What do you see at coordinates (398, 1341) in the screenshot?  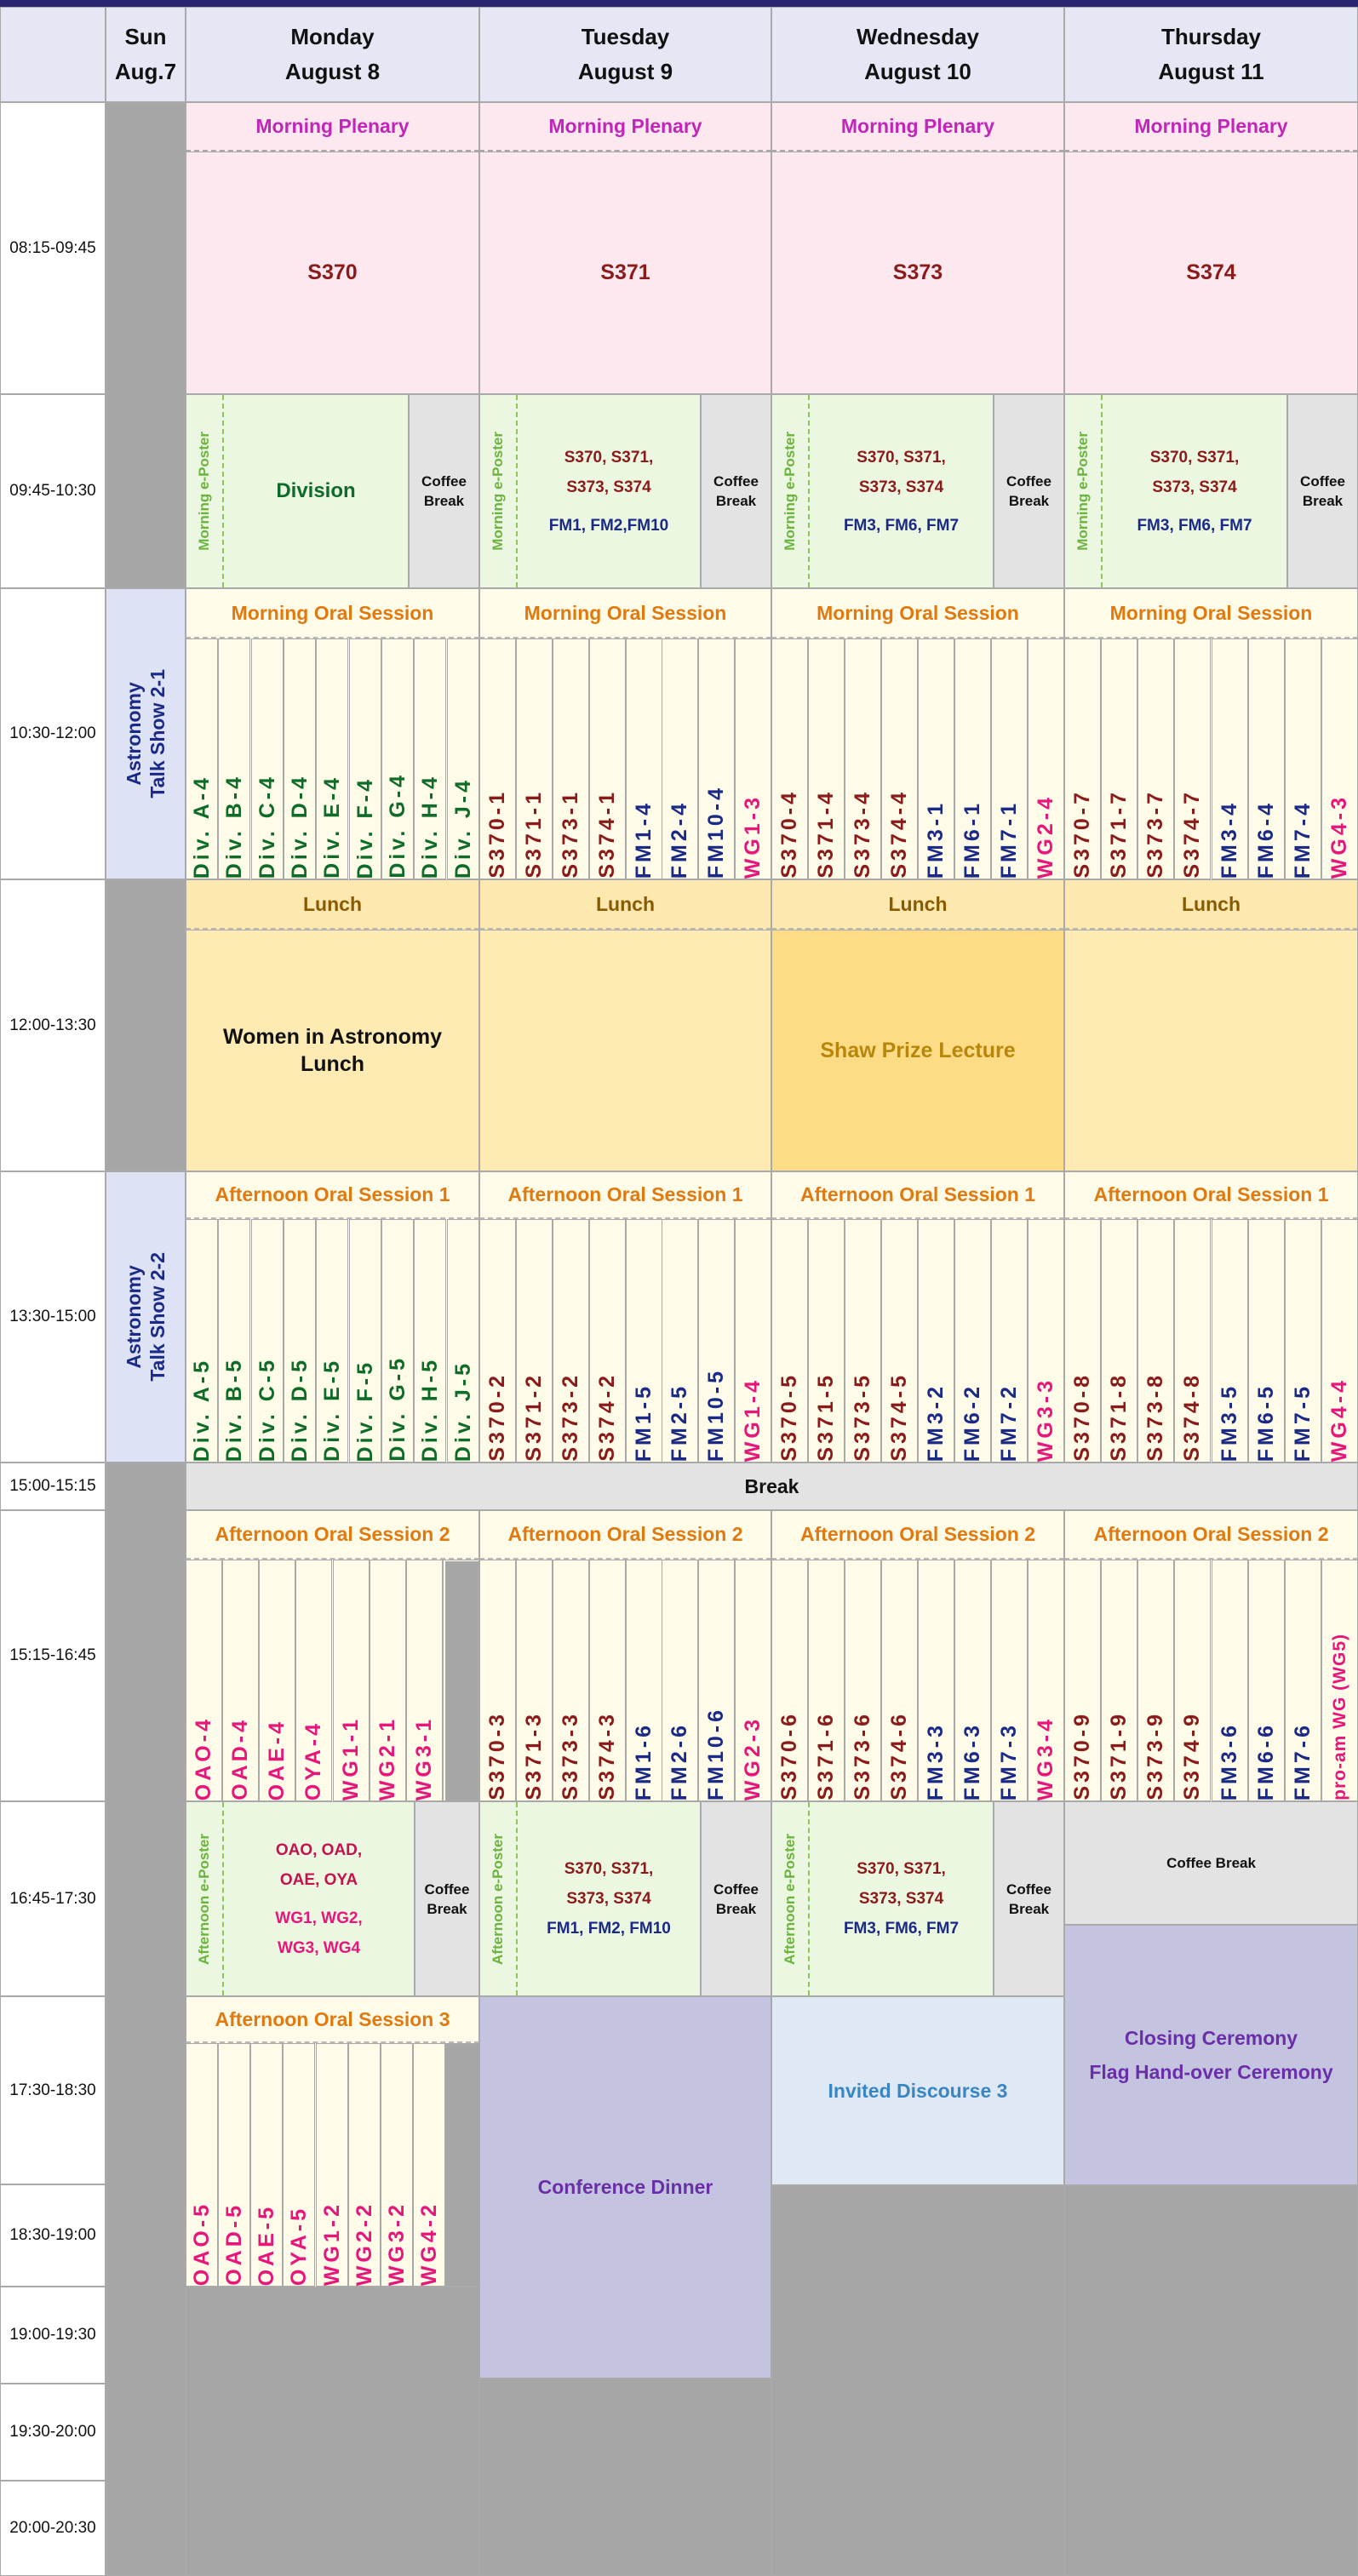 I see `talk-slot: Div. G-5` at bounding box center [398, 1341].